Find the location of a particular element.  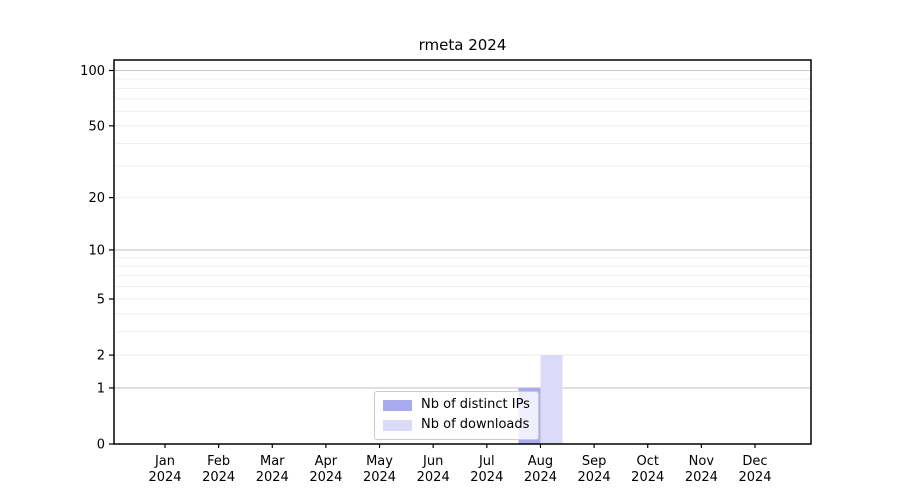

legend-label-distinct-ips: Nb of distinct IPs is located at coordinates (475, 404).